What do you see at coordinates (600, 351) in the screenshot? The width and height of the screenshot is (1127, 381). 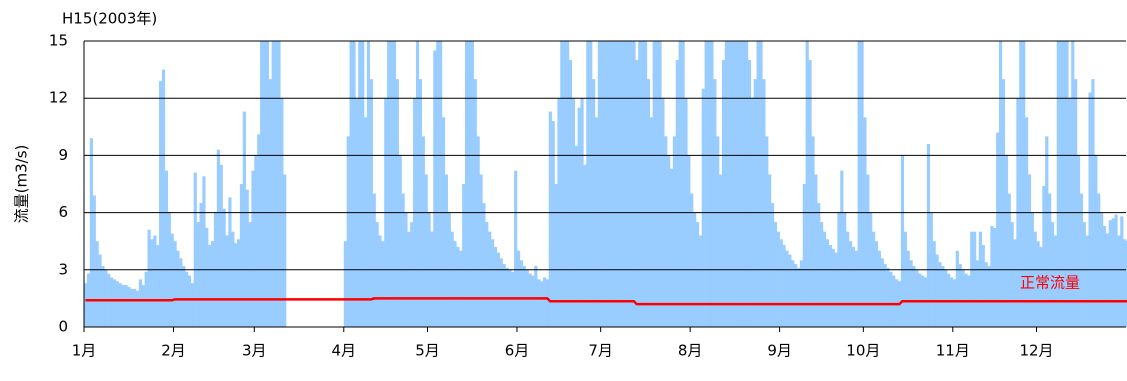 I see `x-tick-label: 7月` at bounding box center [600, 351].